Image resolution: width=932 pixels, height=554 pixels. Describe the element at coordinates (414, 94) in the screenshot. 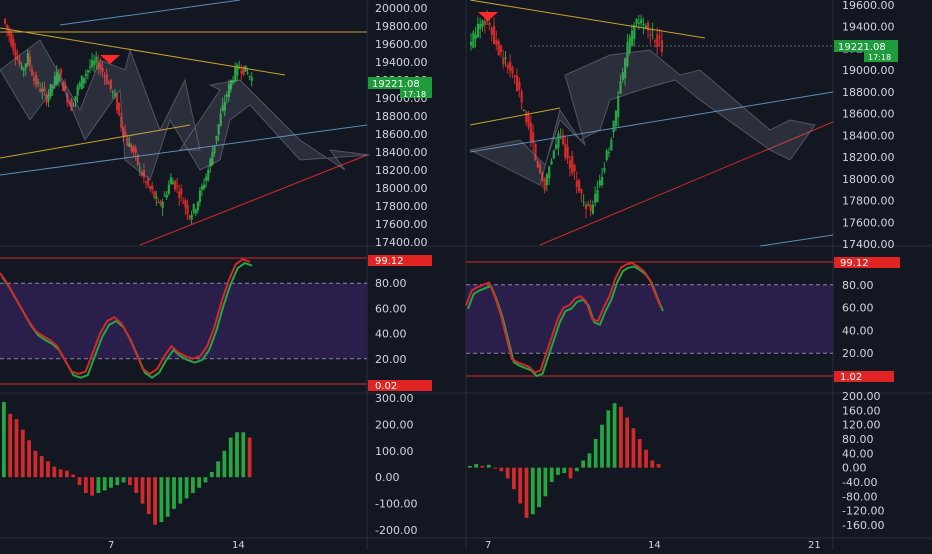

I see `left-time-tag: 17:18` at that location.